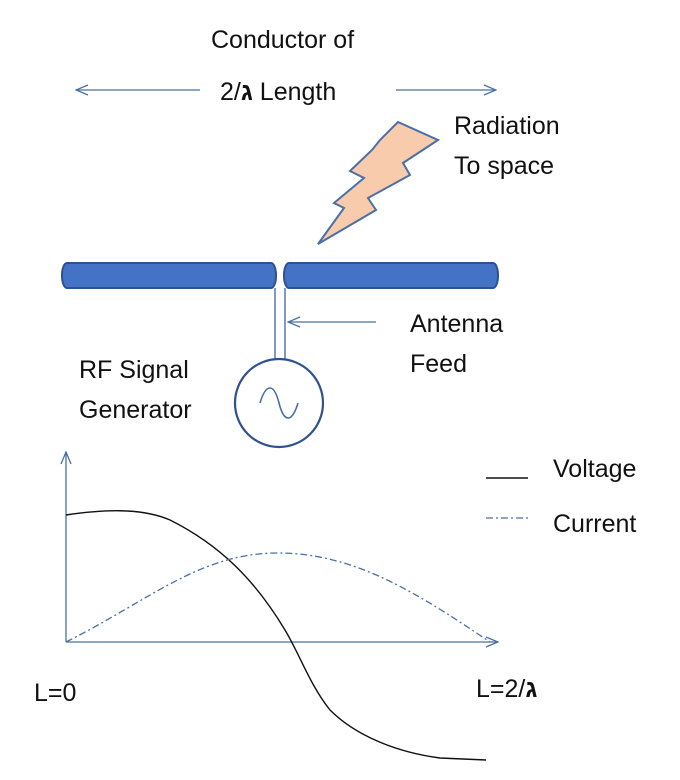 This screenshot has width=680, height=780. I want to click on title-line1: Conductor of, so click(283, 40).